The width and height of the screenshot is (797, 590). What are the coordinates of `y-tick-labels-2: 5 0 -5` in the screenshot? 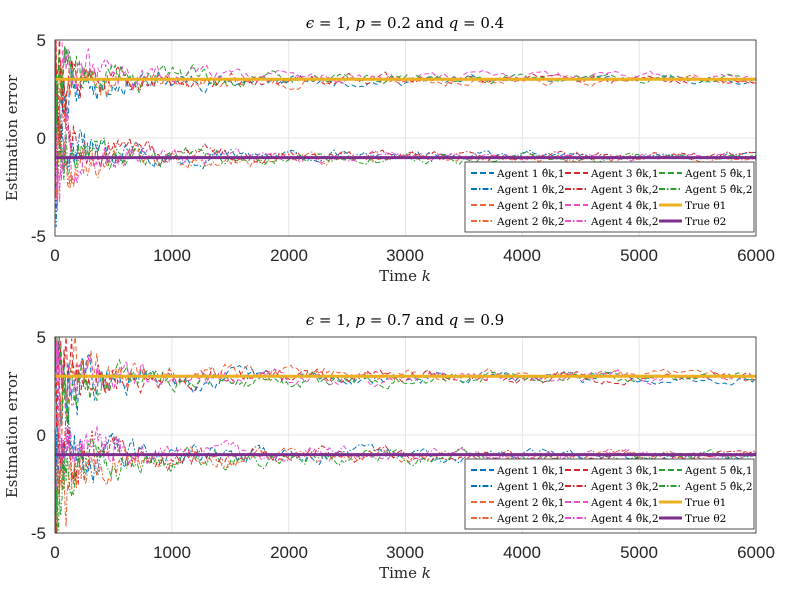 It's located at (38, 435).